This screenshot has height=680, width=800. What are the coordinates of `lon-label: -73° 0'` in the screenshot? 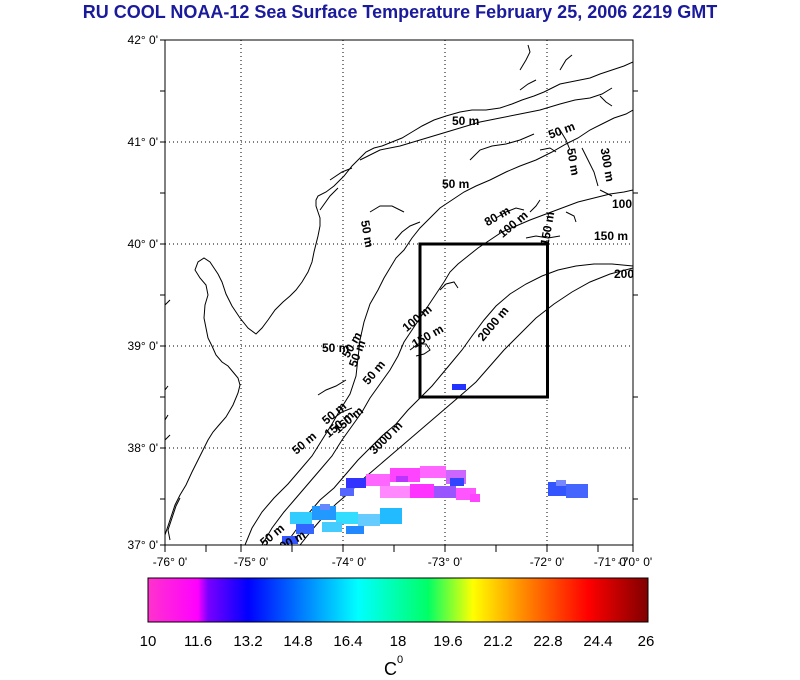 It's located at (445, 562).